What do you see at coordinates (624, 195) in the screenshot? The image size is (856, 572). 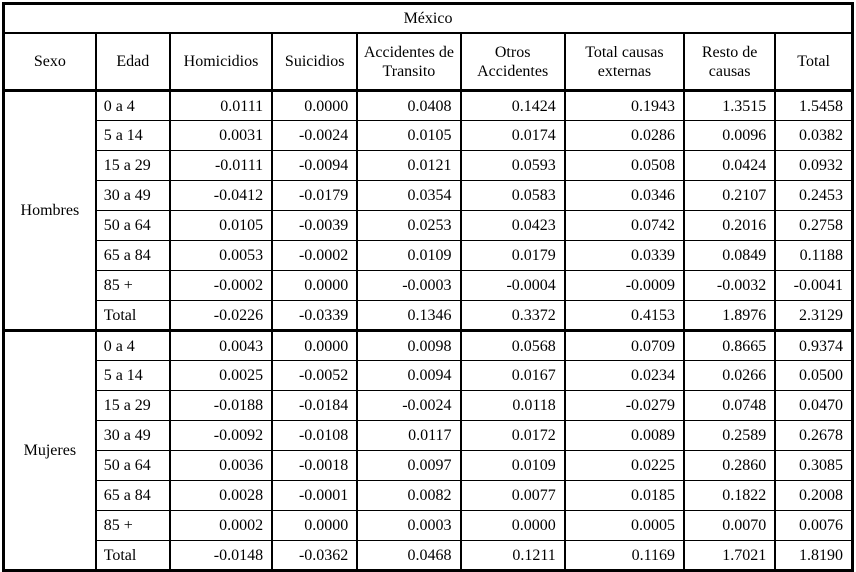 I see `value-cell: 0.0346` at bounding box center [624, 195].